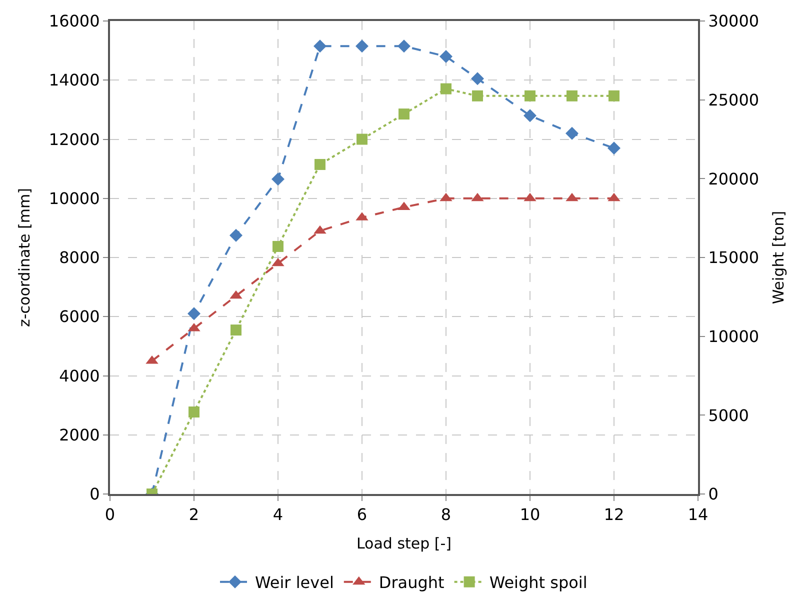 The image size is (808, 614). What do you see at coordinates (734, 336) in the screenshot?
I see `y2-tick-label: 10000` at bounding box center [734, 336].